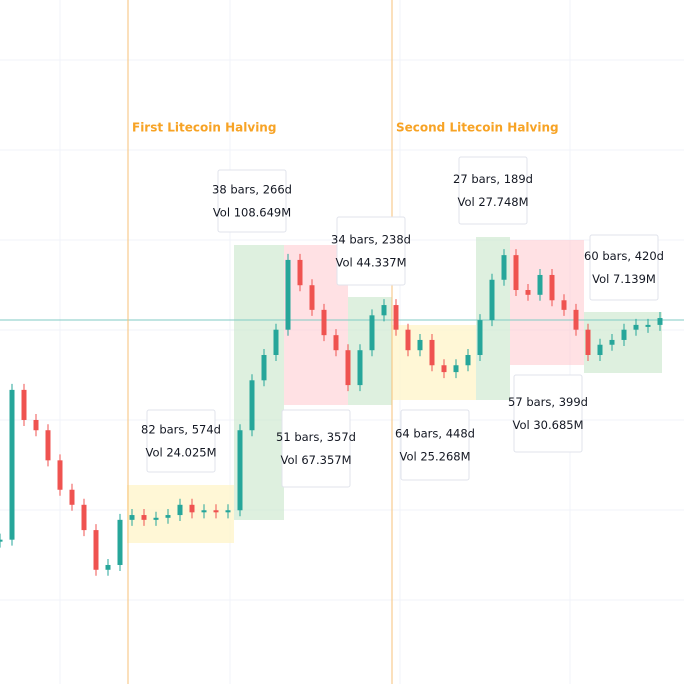 This screenshot has height=688, width=684. I want to click on range-bars: 38 bars, 266d, so click(252, 190).